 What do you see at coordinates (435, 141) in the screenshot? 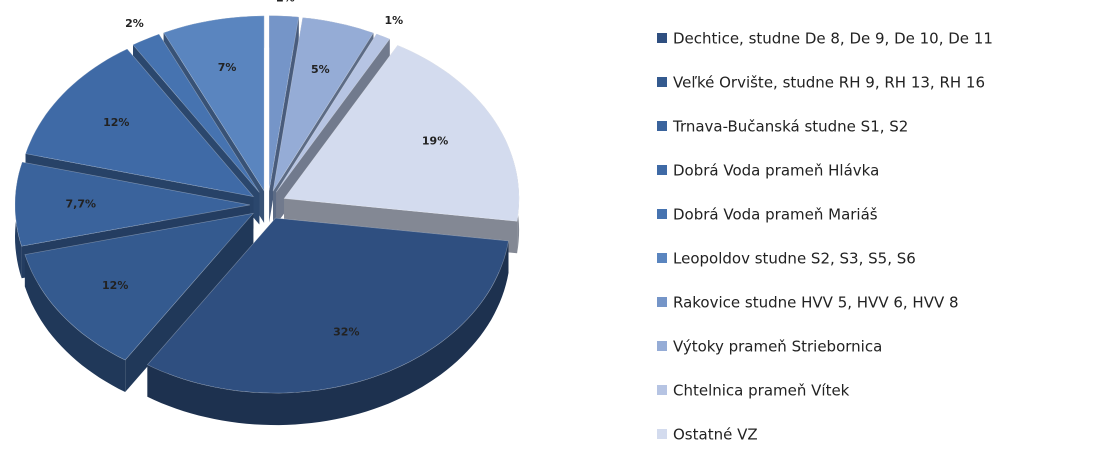
I see `data-label: 19%` at bounding box center [435, 141].